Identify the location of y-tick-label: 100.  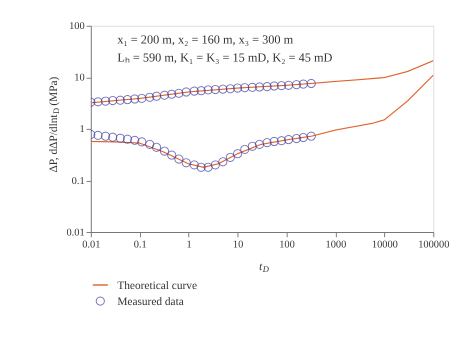
(77, 26).